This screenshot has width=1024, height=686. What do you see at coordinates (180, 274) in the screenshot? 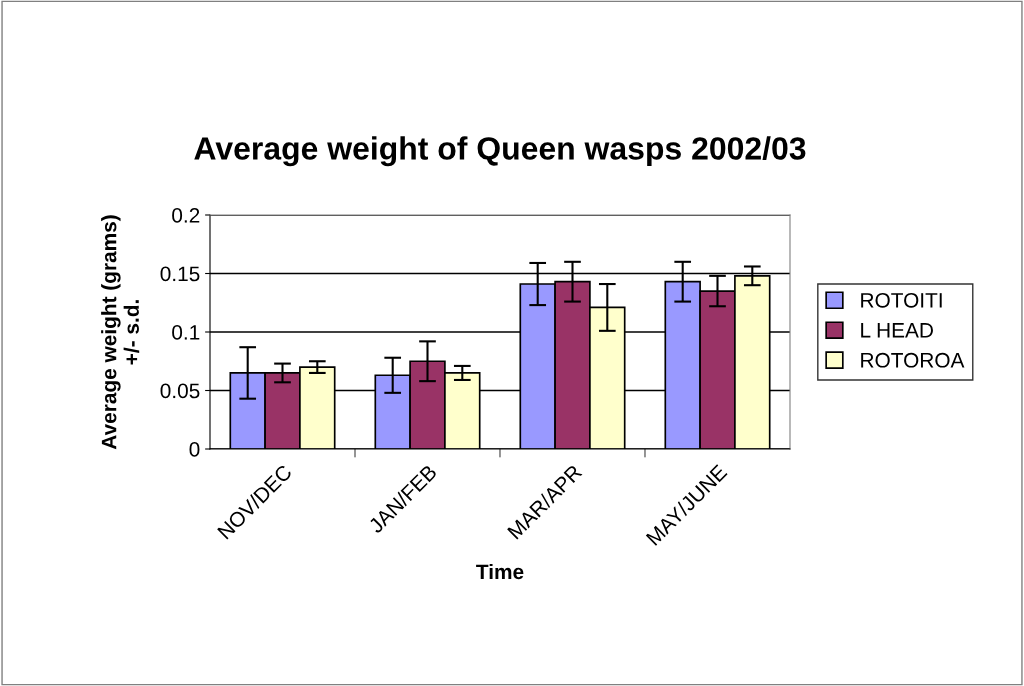
I see `y-tick-label: 0.15` at bounding box center [180, 274].